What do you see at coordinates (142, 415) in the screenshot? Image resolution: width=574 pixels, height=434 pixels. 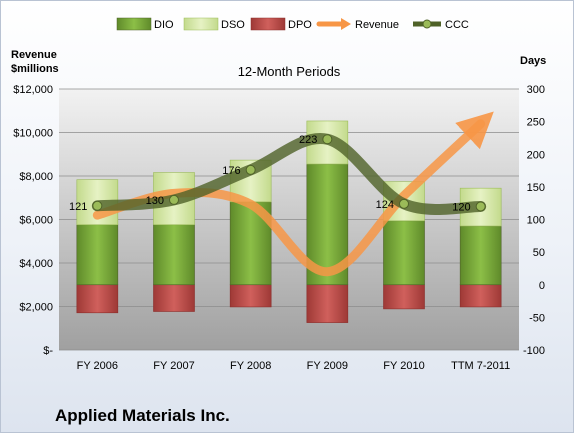 I see `company-title: Applied Materials Inc.` at bounding box center [142, 415].